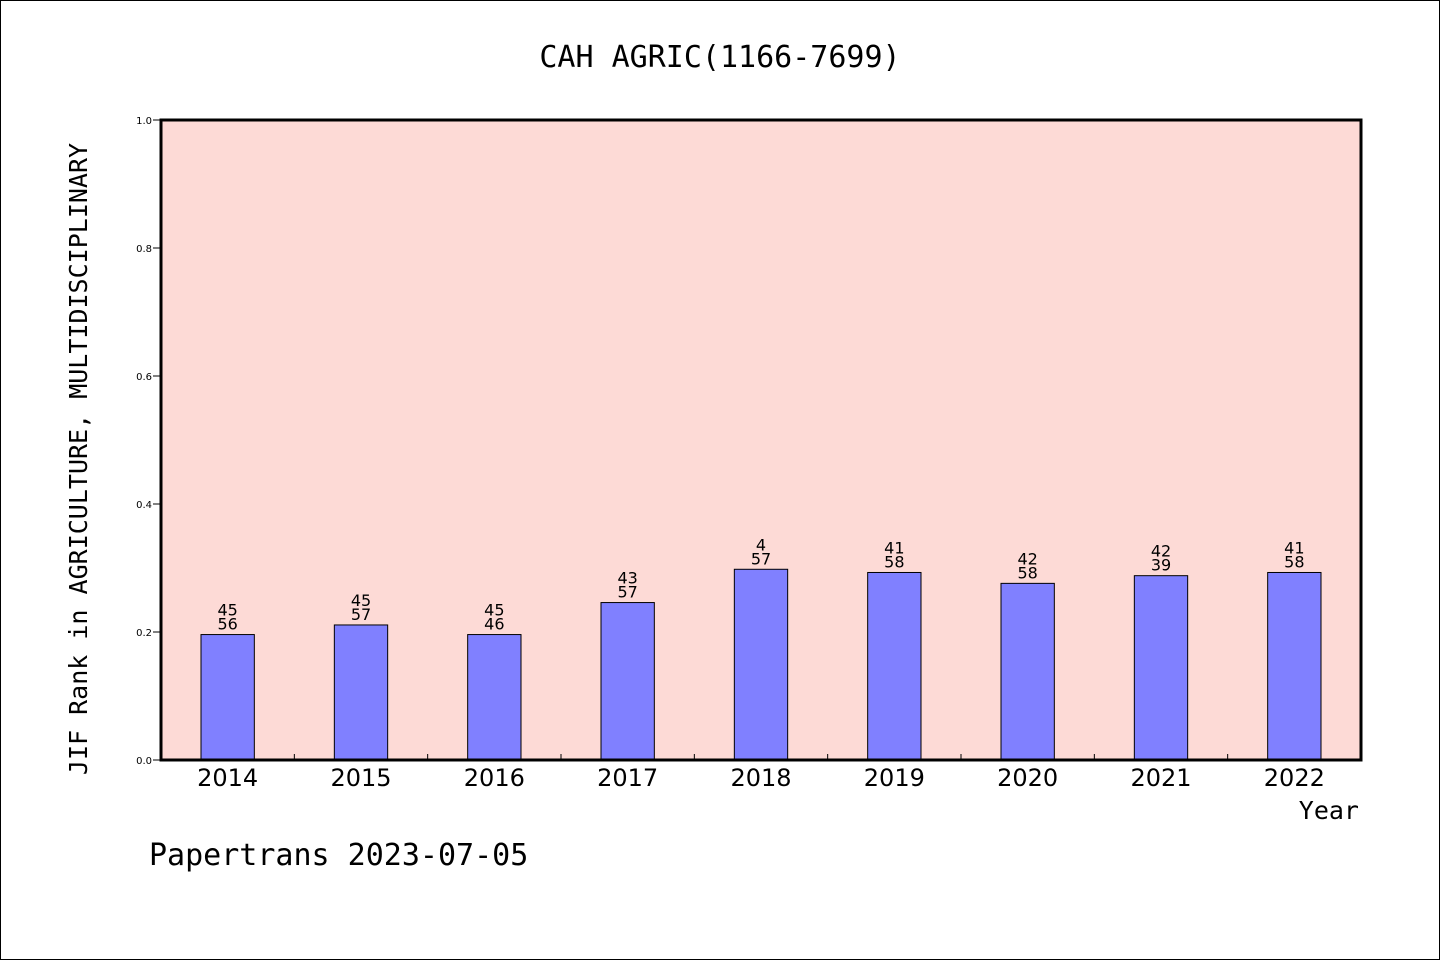 Image resolution: width=1440 pixels, height=960 pixels. What do you see at coordinates (1294, 666) in the screenshot?
I see `bar-2022` at bounding box center [1294, 666].